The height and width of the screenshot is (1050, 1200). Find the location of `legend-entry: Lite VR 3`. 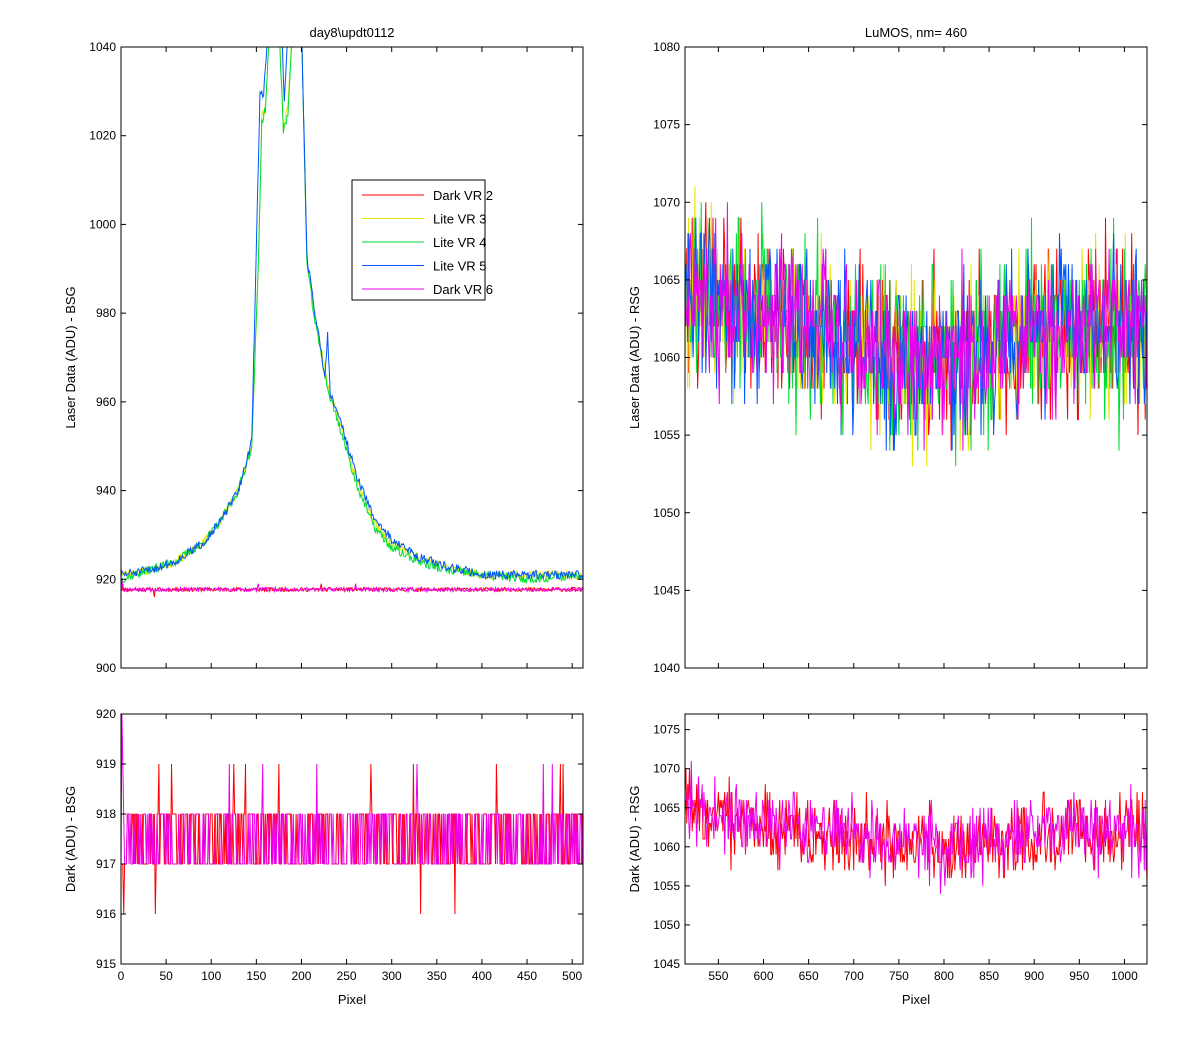

legend-entry: Lite VR 3 is located at coordinates (459, 219).